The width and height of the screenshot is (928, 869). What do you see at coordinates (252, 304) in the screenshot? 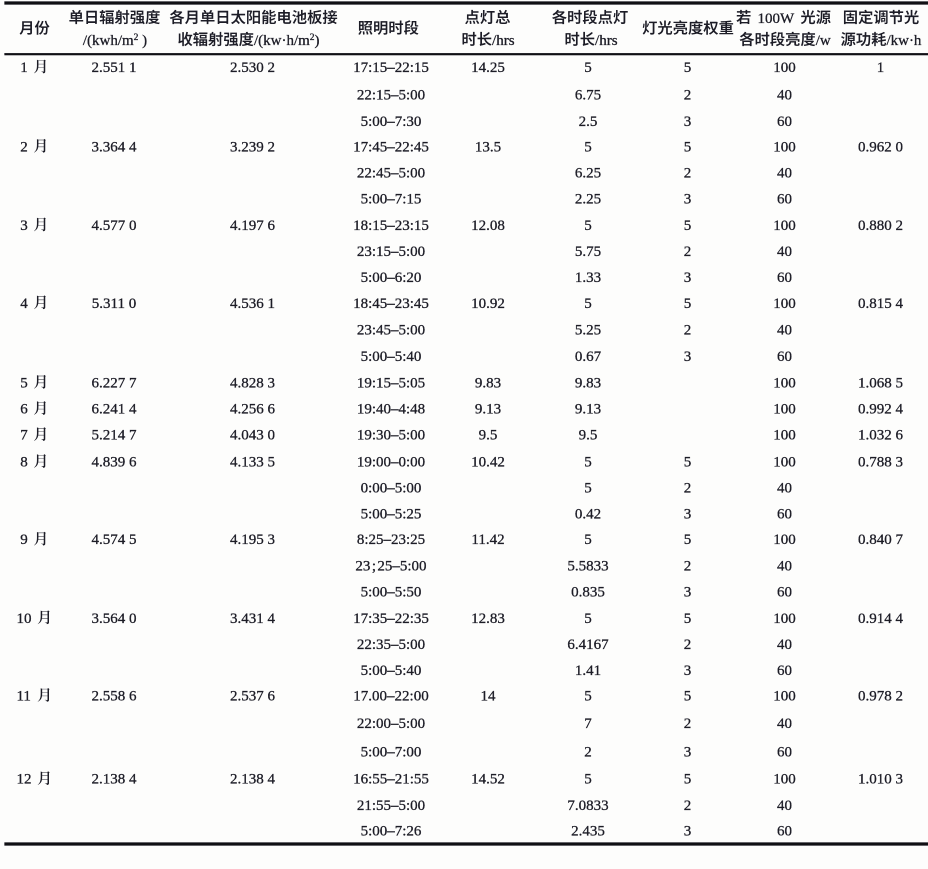
I see `svg-text: 4.536 1` at bounding box center [252, 304].